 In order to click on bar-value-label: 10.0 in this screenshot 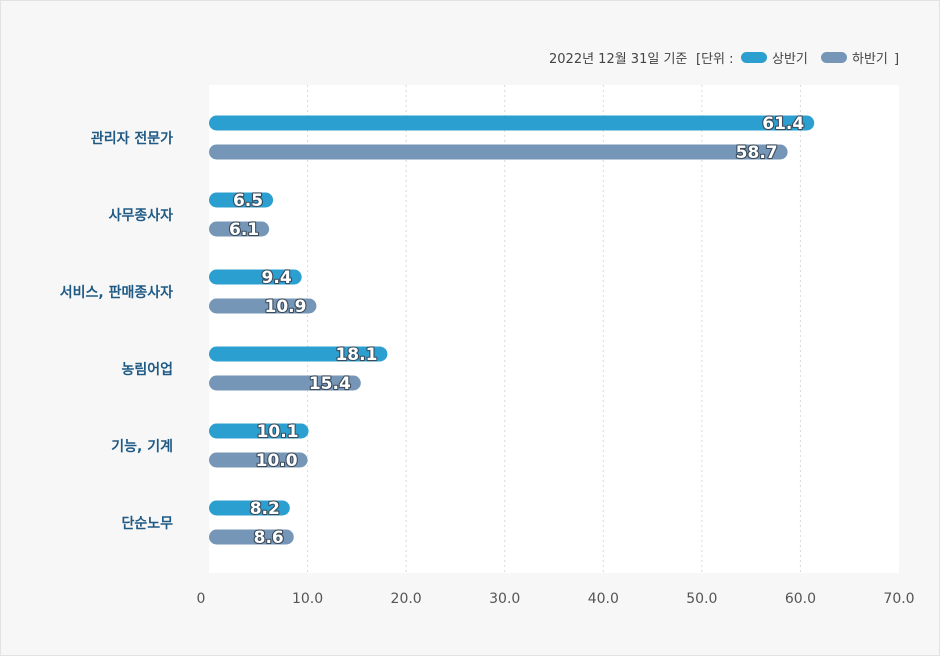, I will do `click(277, 461)`.